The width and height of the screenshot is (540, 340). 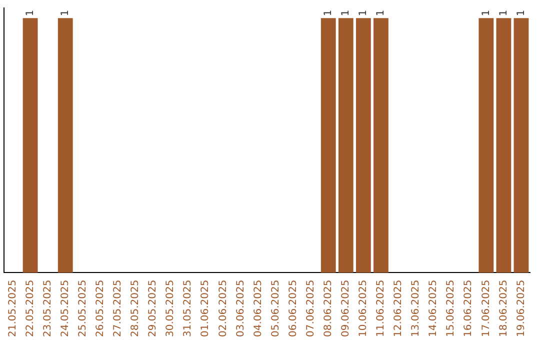 I want to click on x-tick-label: 23.05.2025, so click(x=48, y=309).